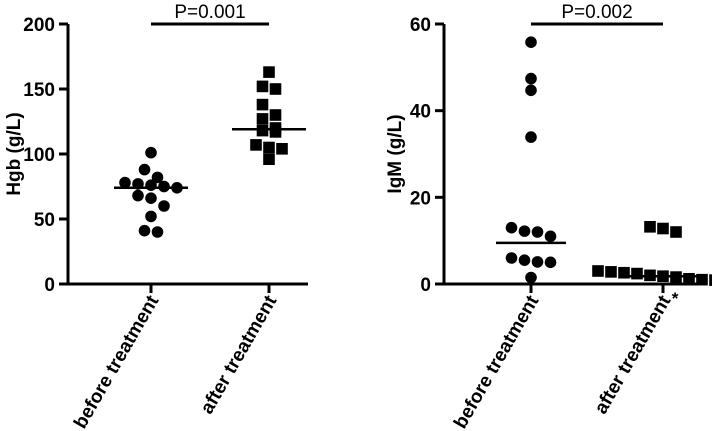  I want to click on y-tick-label: 50, so click(44, 220).